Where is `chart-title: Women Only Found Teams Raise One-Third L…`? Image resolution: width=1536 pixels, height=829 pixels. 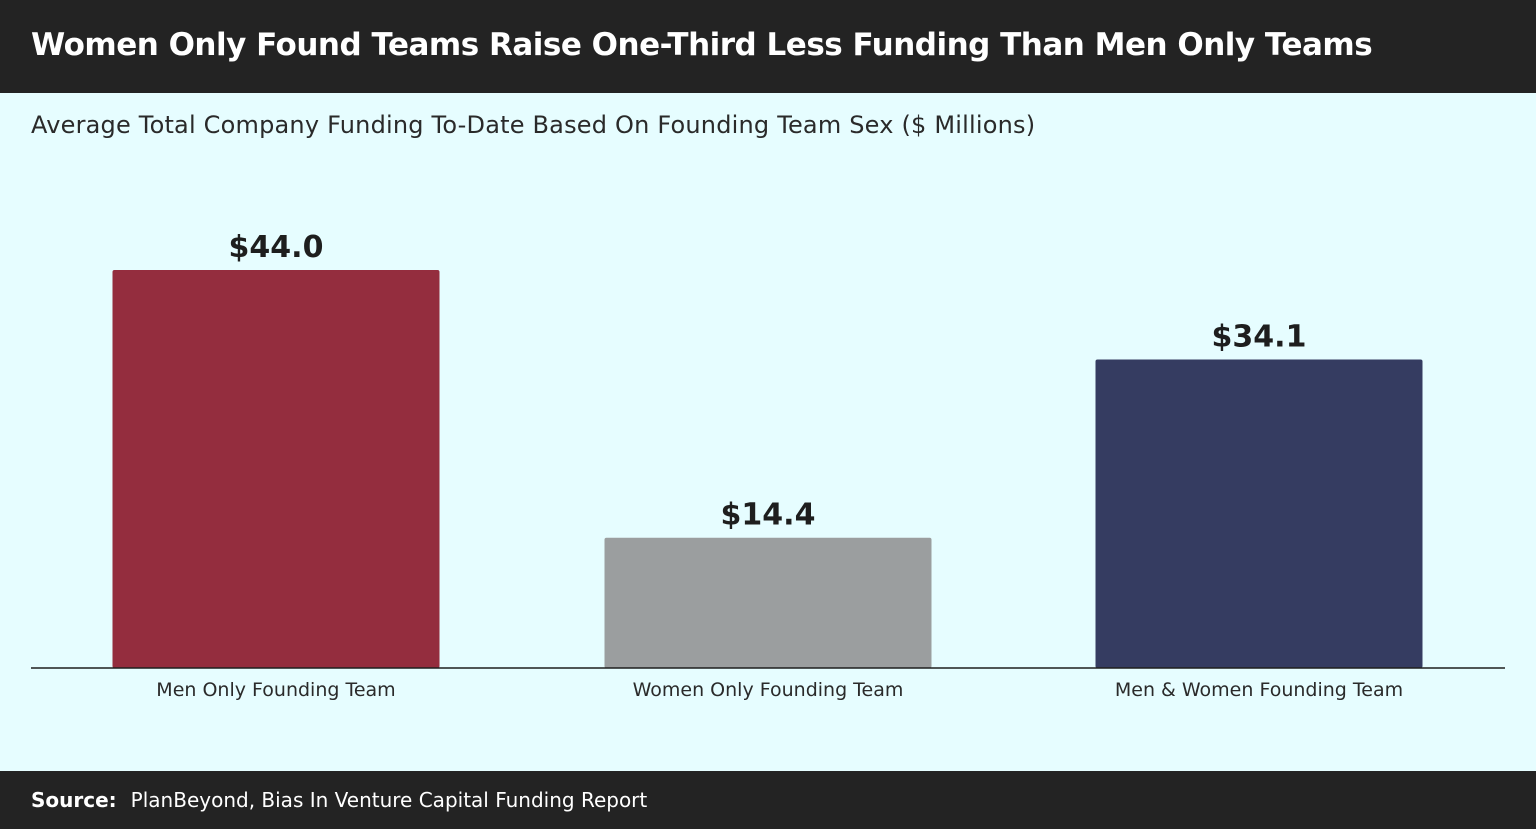
chart-title: Women Only Found Teams Raise One-Third L… is located at coordinates (702, 45).